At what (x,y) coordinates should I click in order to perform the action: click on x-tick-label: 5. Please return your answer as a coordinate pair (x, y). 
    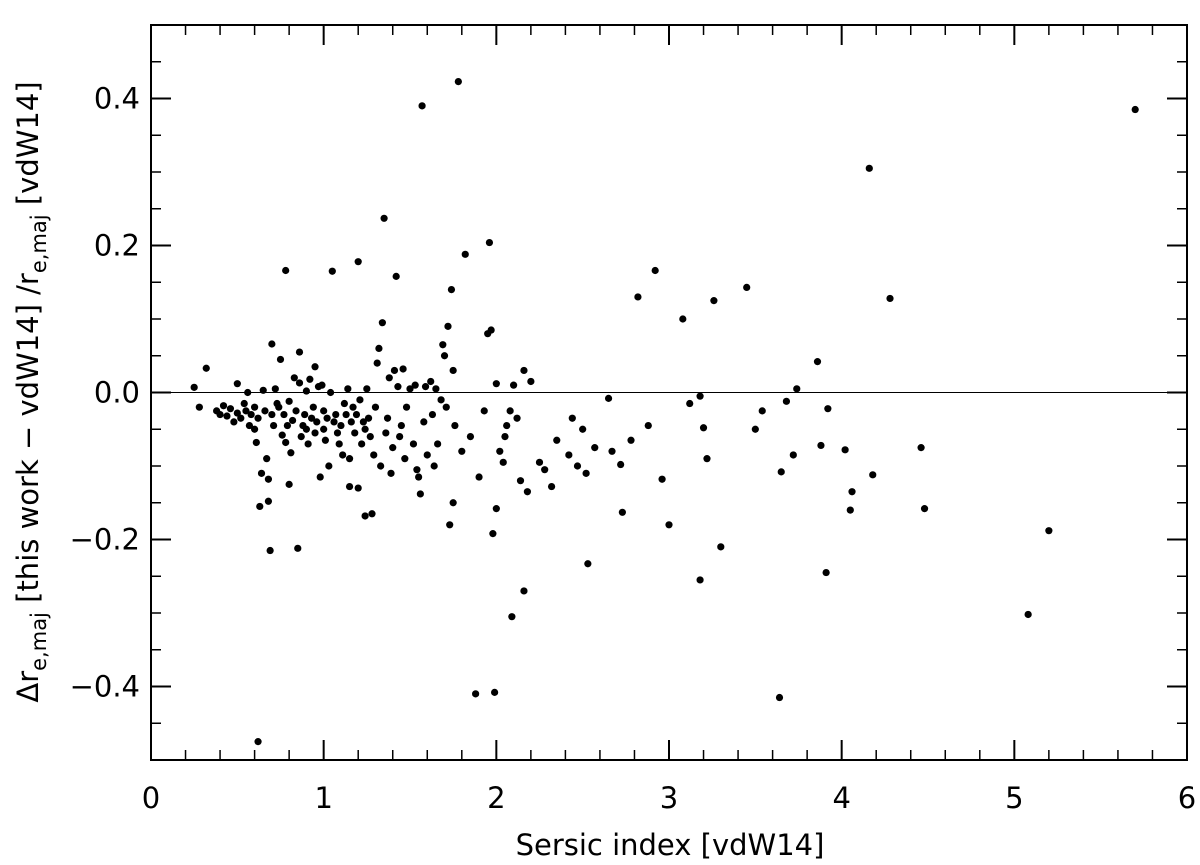
    Looking at the image, I should click on (1014, 798).